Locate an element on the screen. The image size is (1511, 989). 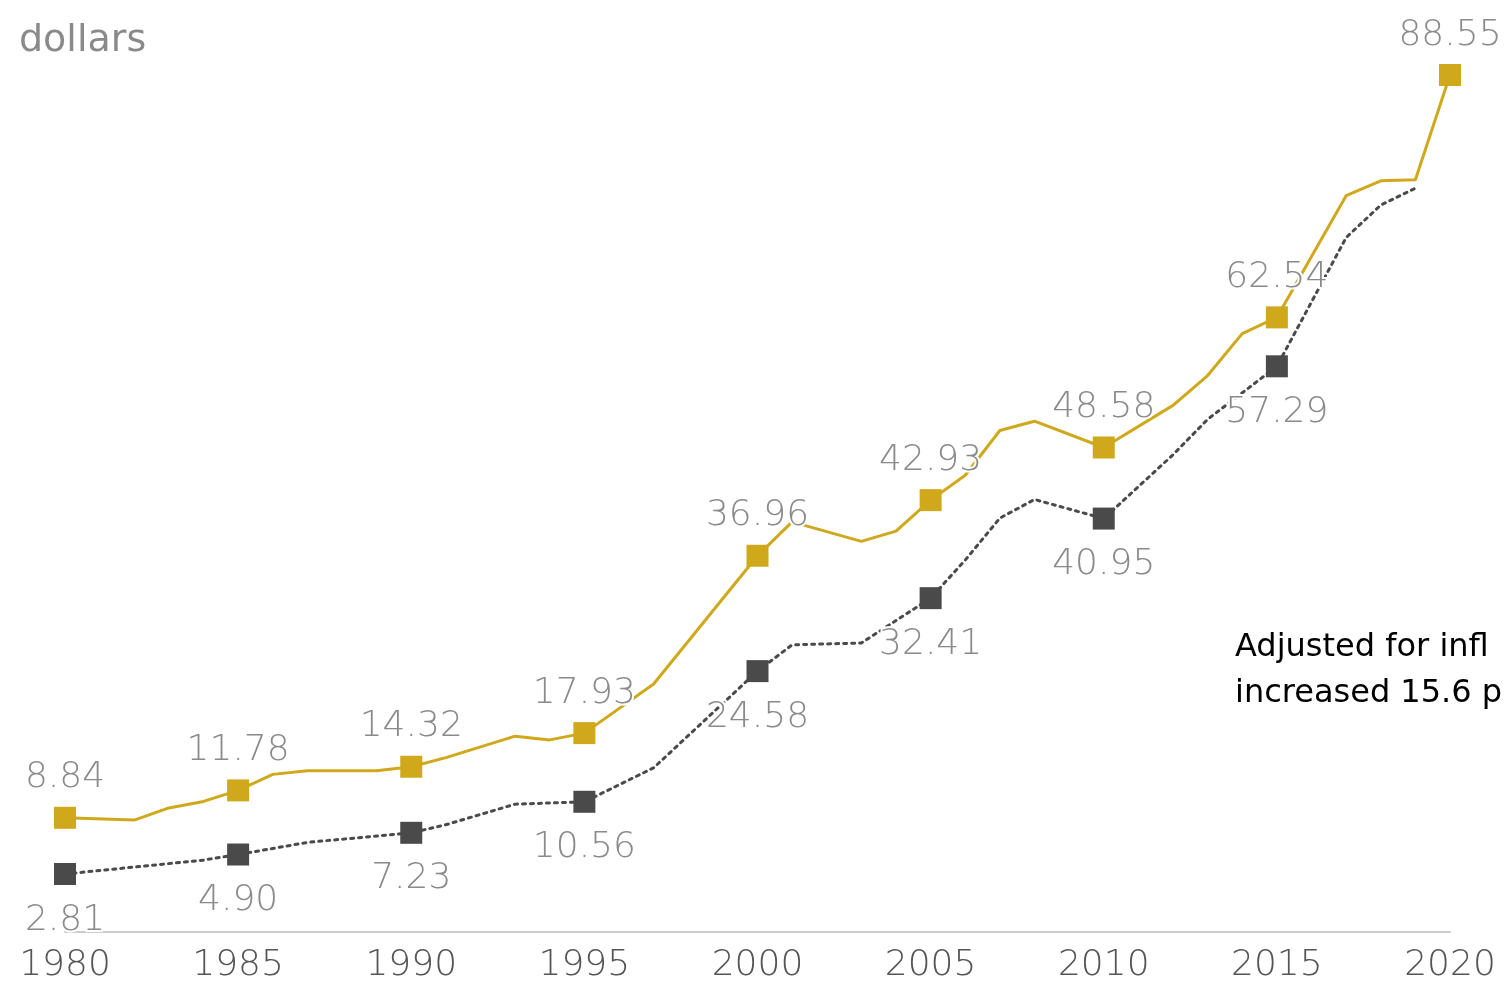
data-label: 4.90 is located at coordinates (238, 898).